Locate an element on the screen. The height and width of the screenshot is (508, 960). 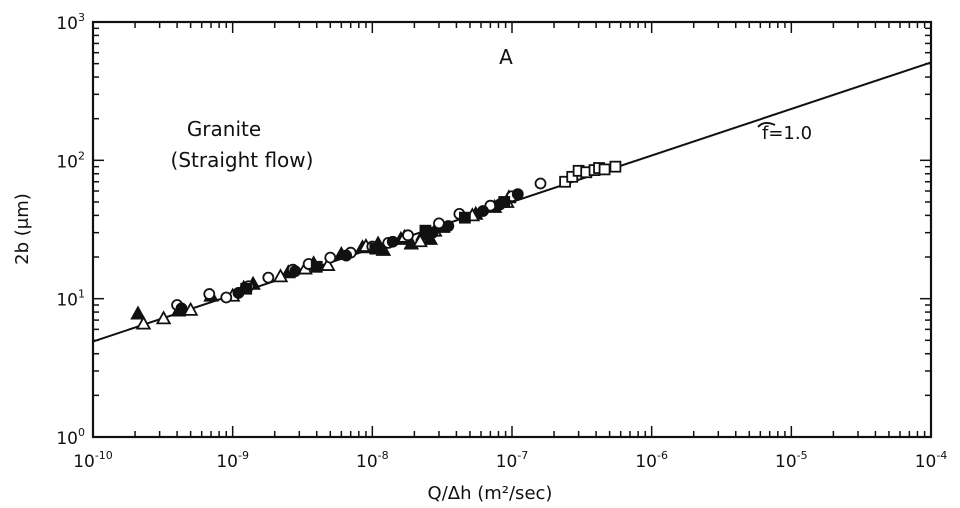
y-tick-label: 10¹ is located at coordinates (70, 299).